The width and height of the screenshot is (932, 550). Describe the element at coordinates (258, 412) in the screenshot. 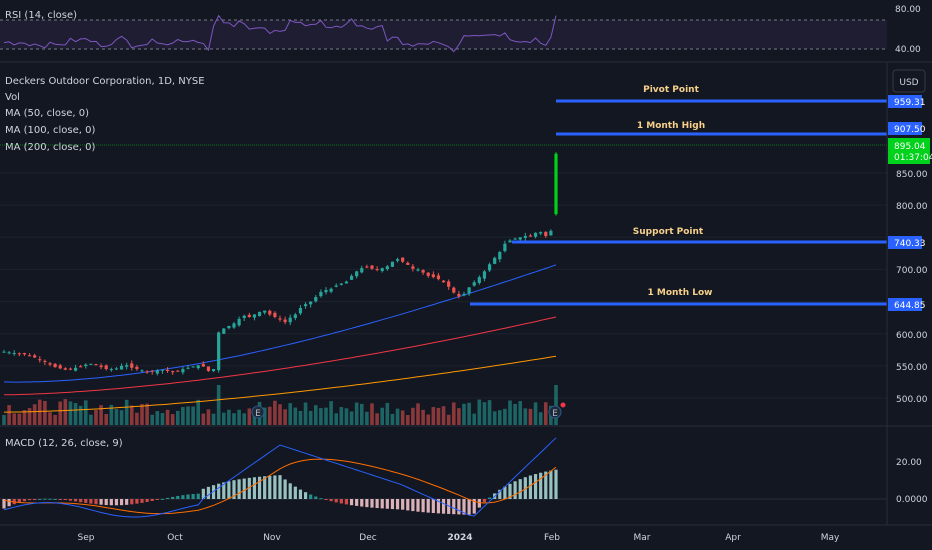

I see `earnings-marker: E` at that location.